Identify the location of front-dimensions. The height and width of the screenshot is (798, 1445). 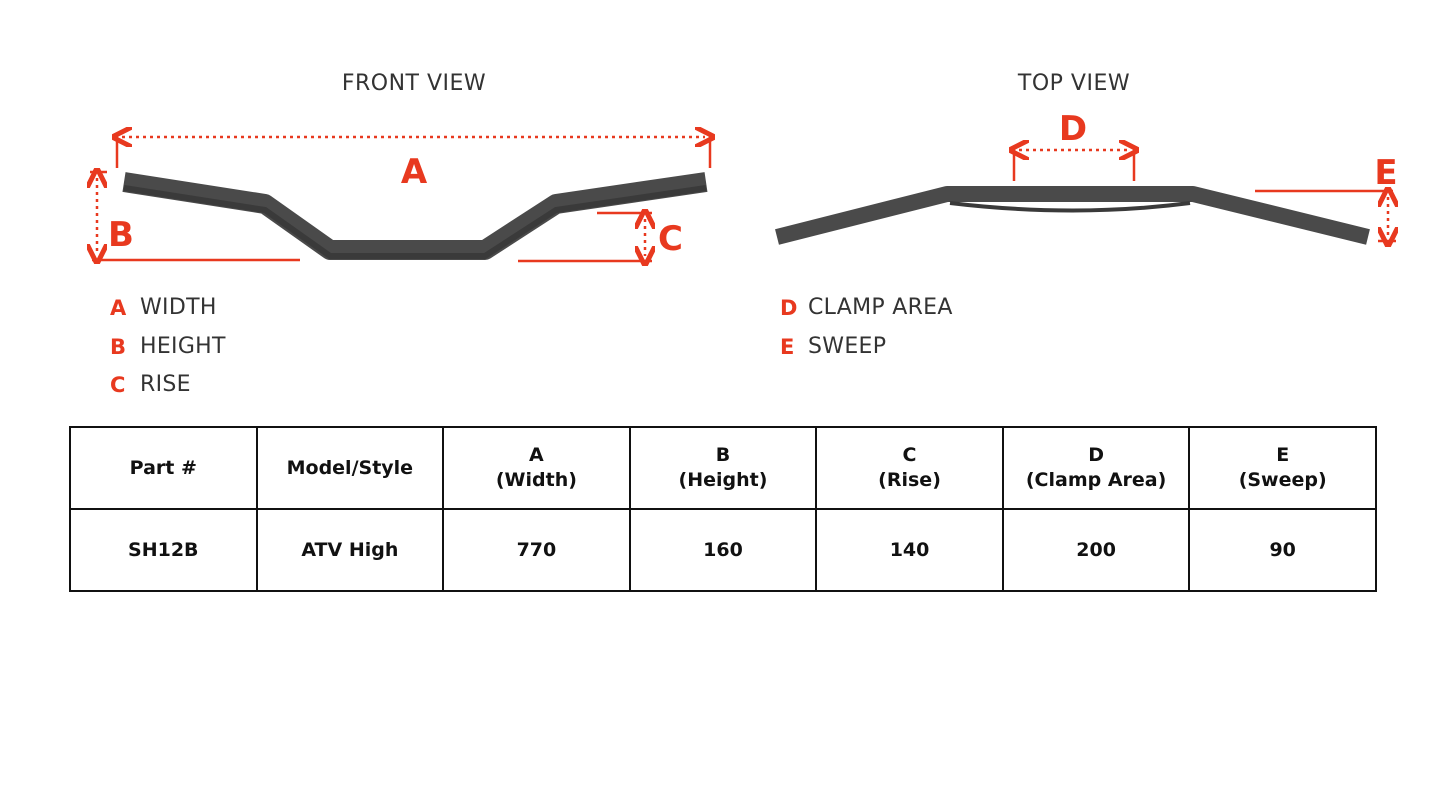
(400, 198).